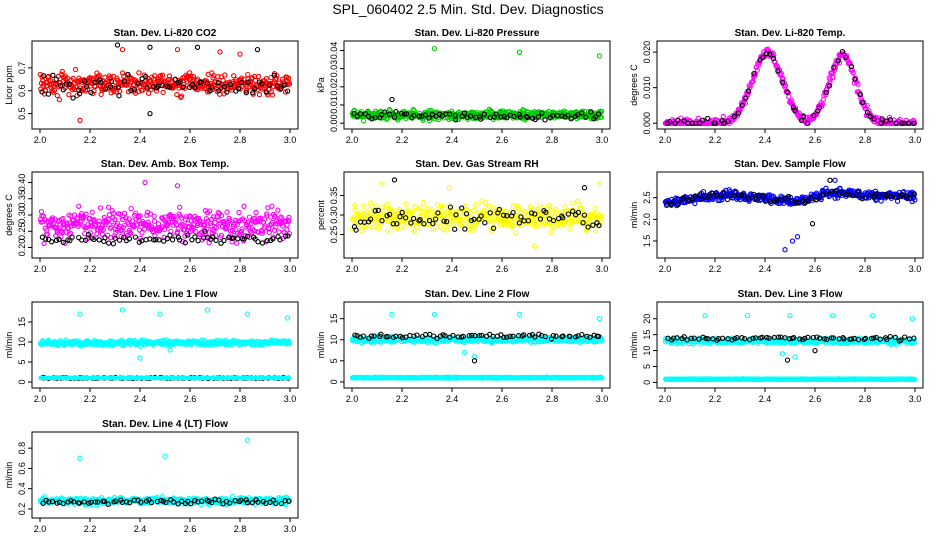  I want to click on y-axis-label: kPa, so click(321, 85).